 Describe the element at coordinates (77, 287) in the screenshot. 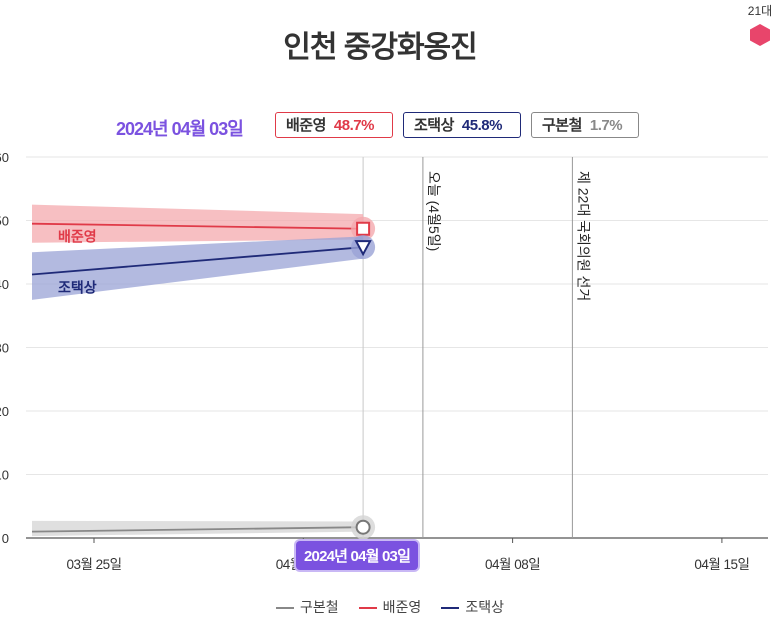

I see `series-inline-label: 조택상` at that location.